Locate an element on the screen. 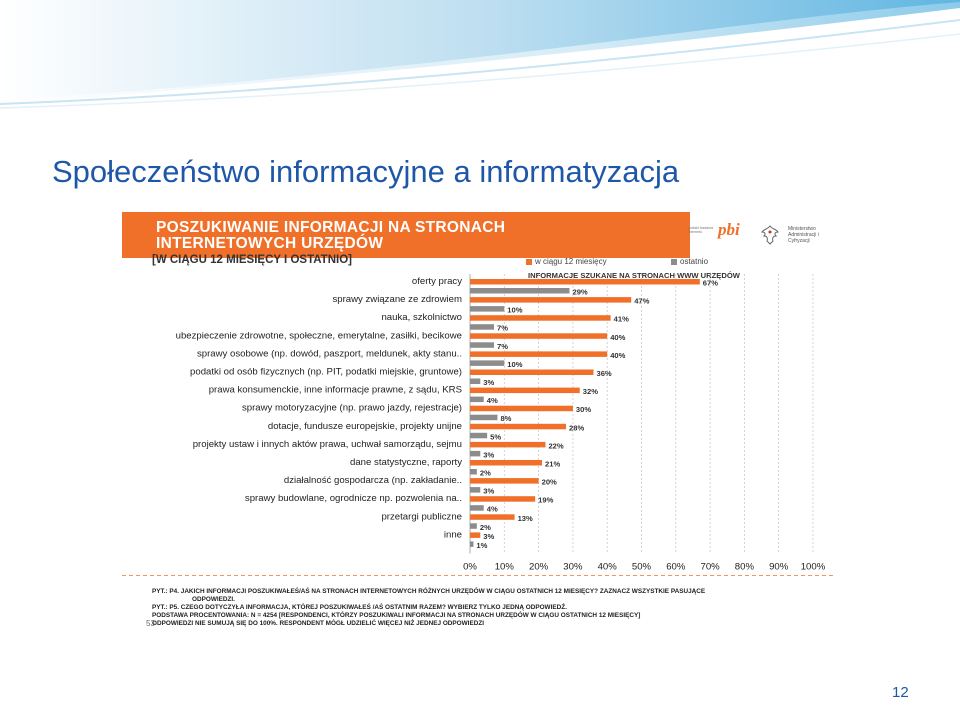  legend-swatch-last is located at coordinates (674, 261).